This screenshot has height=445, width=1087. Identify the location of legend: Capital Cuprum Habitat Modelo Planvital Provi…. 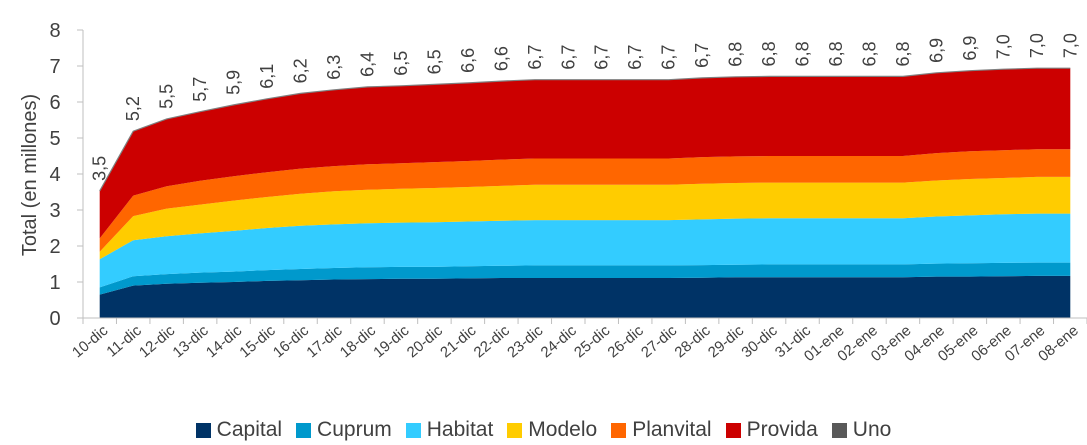
(543, 430).